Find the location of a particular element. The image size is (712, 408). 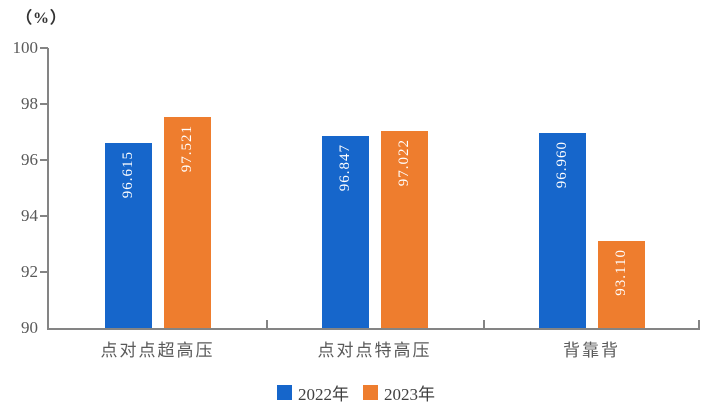

y-axis-tick-label: 90 is located at coordinates (29, 327).